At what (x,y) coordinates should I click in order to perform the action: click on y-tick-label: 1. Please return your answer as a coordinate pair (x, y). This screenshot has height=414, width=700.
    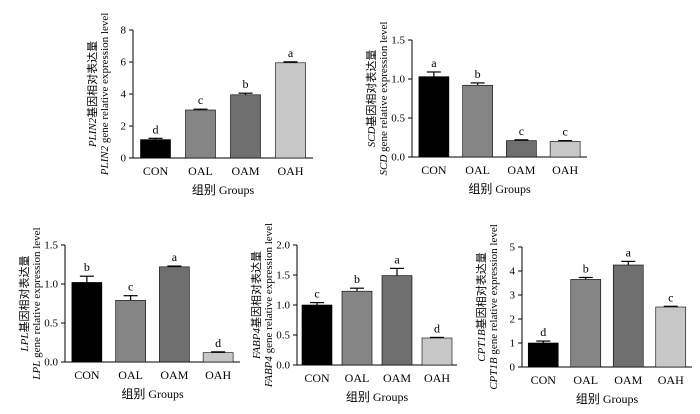
    Looking at the image, I should click on (513, 344).